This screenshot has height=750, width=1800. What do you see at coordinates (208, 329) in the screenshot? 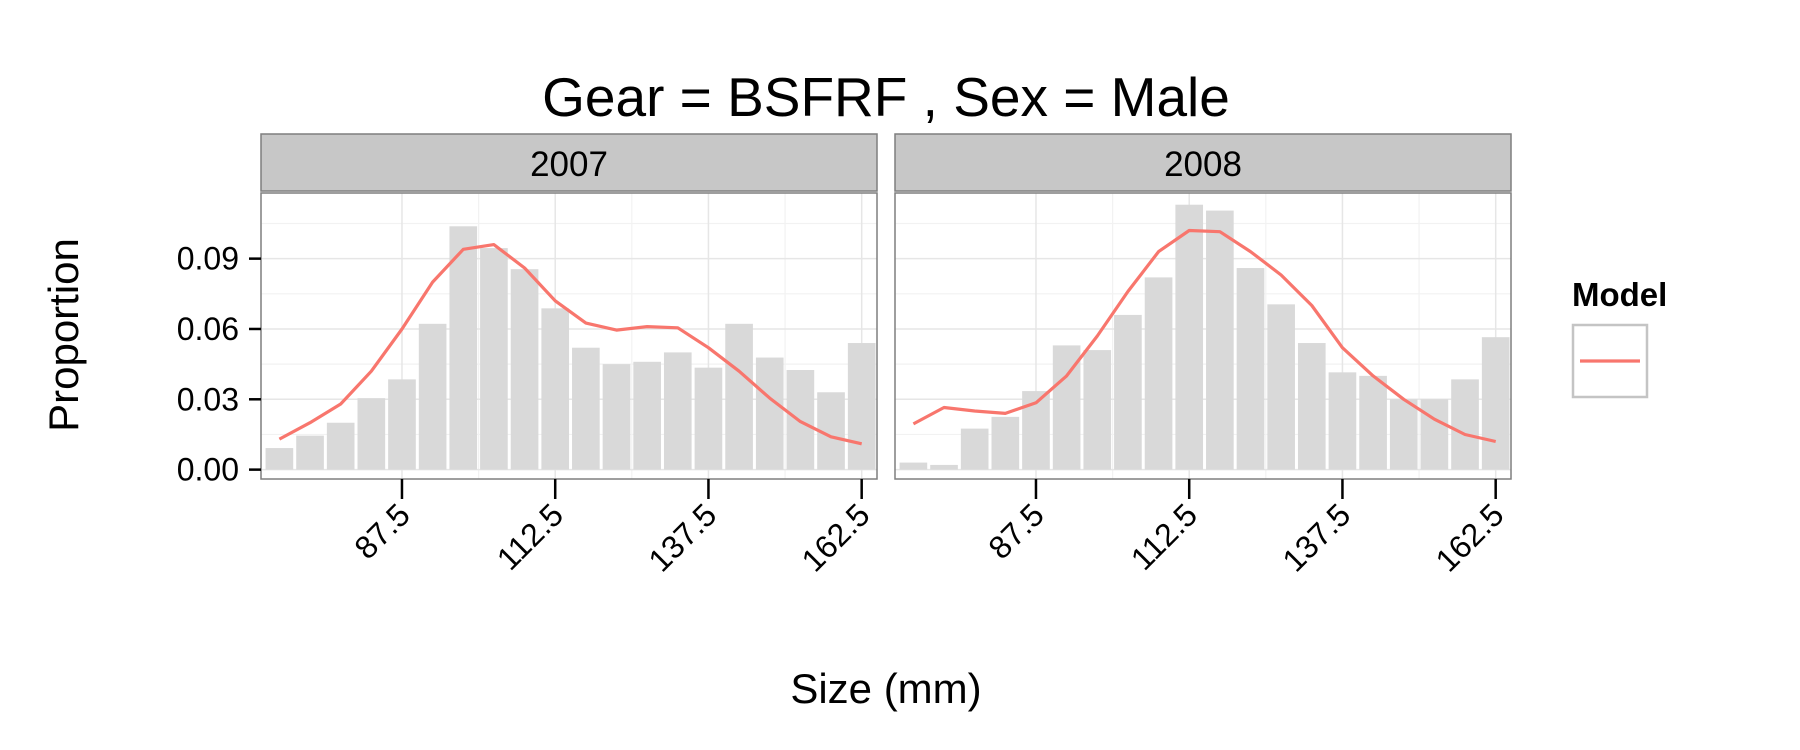
I see `y-tick-label: 0.06` at bounding box center [208, 329].